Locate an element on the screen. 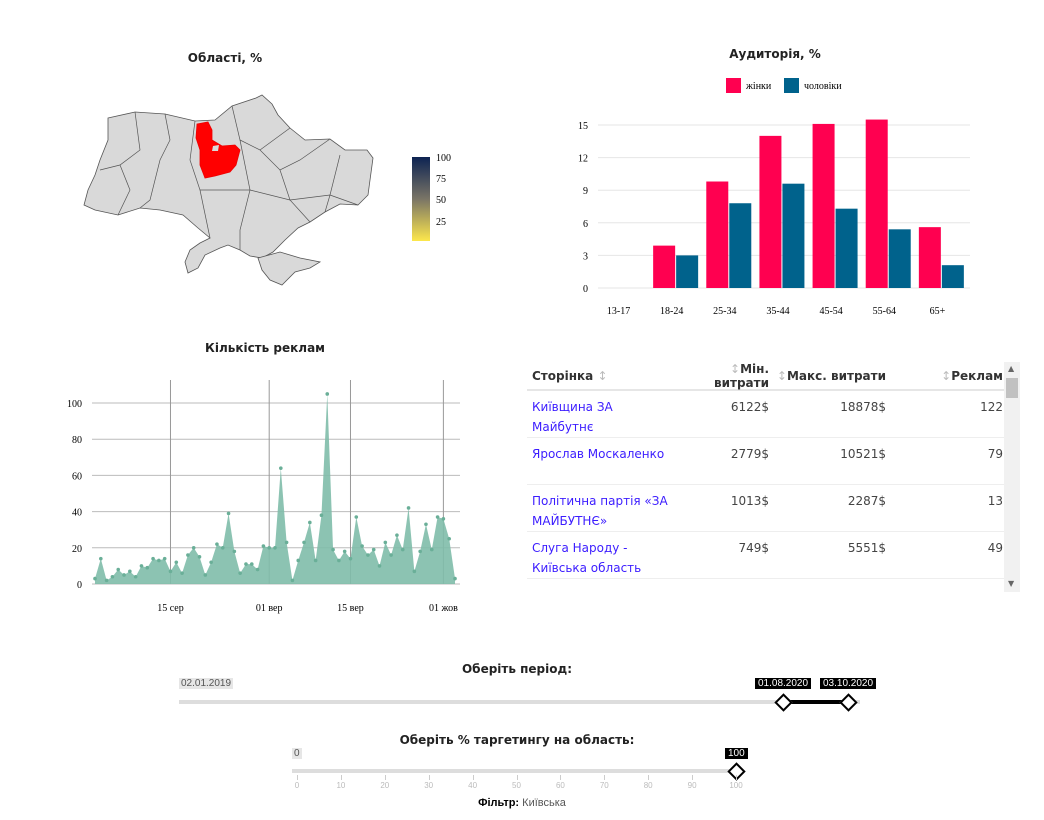  legend-swatch is located at coordinates (791, 85).